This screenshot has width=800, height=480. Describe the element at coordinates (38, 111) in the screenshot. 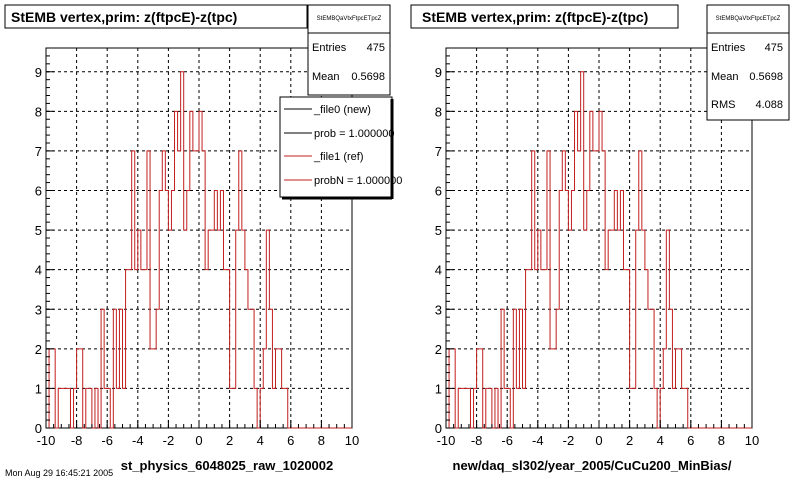

I see `left-y-tick-label: 8` at that location.